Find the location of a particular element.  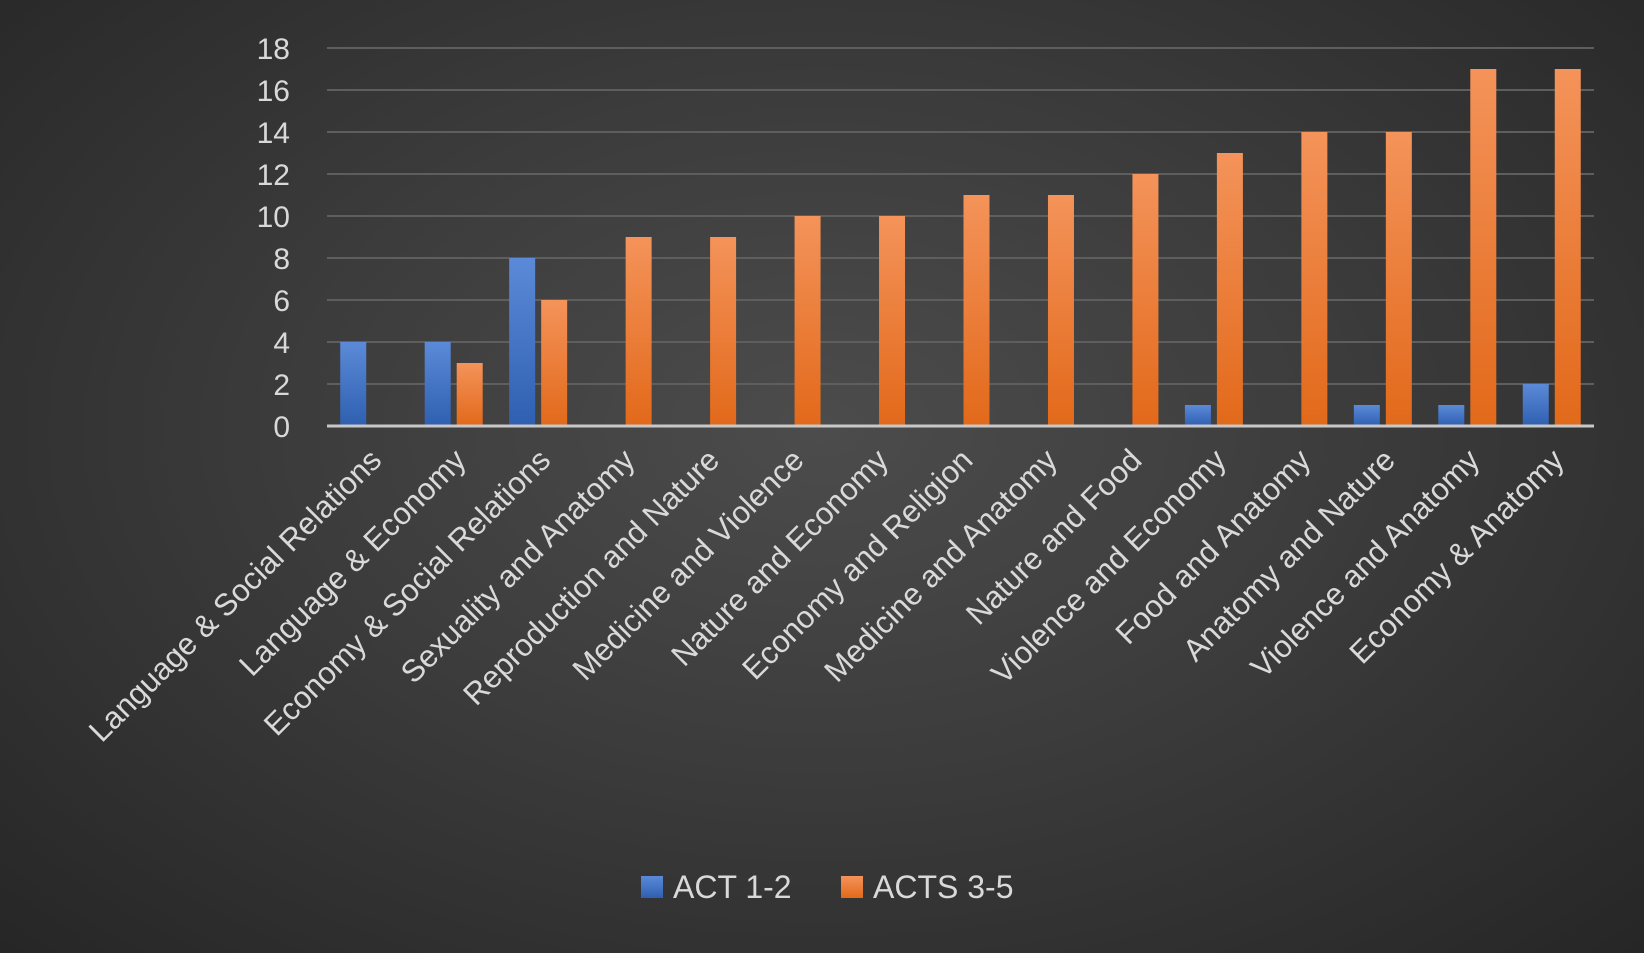

y-tick-label: 14 is located at coordinates (273, 133).